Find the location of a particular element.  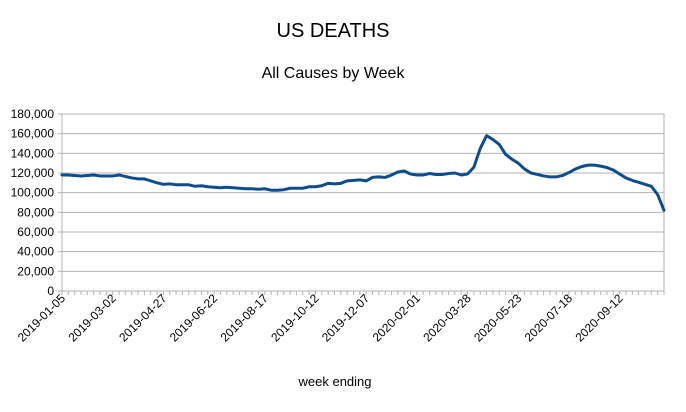

x-tick-label: 2019-01-05 is located at coordinates (42, 318).